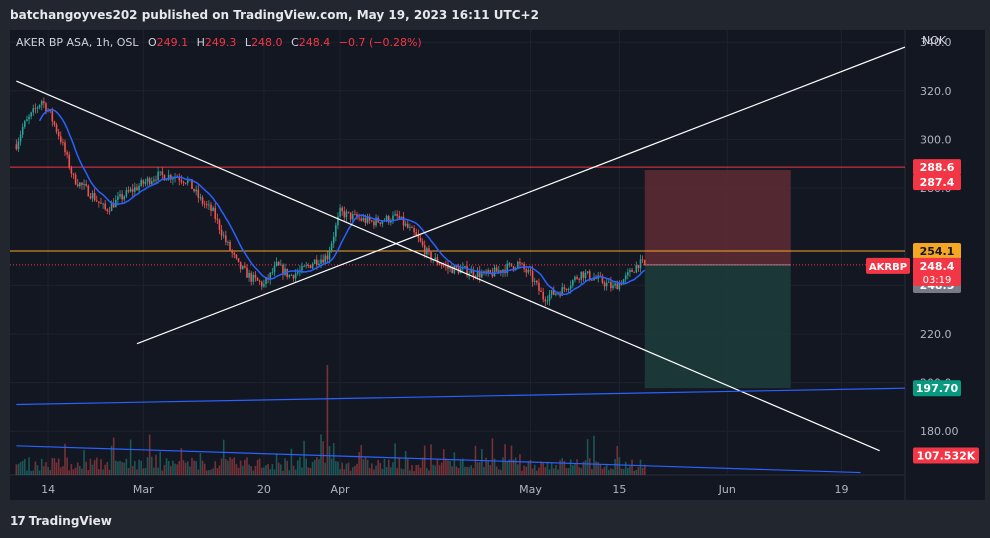 This screenshot has height=538, width=990. Describe the element at coordinates (61, 521) in the screenshot. I see `tradingview-footer: 17 TradingView` at that location.